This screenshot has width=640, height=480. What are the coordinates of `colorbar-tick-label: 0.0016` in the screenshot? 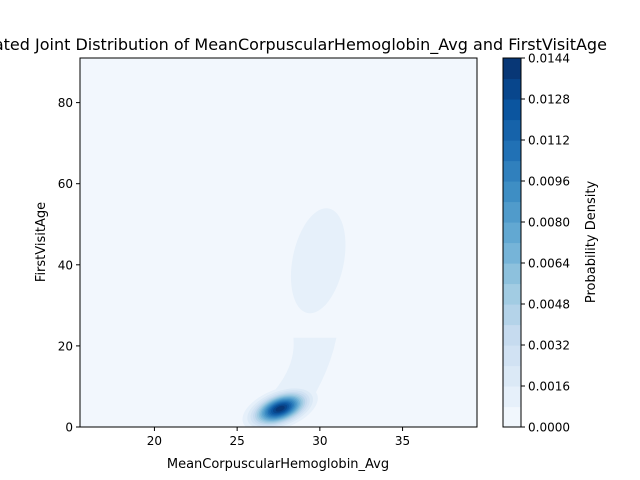 It's located at (549, 387).